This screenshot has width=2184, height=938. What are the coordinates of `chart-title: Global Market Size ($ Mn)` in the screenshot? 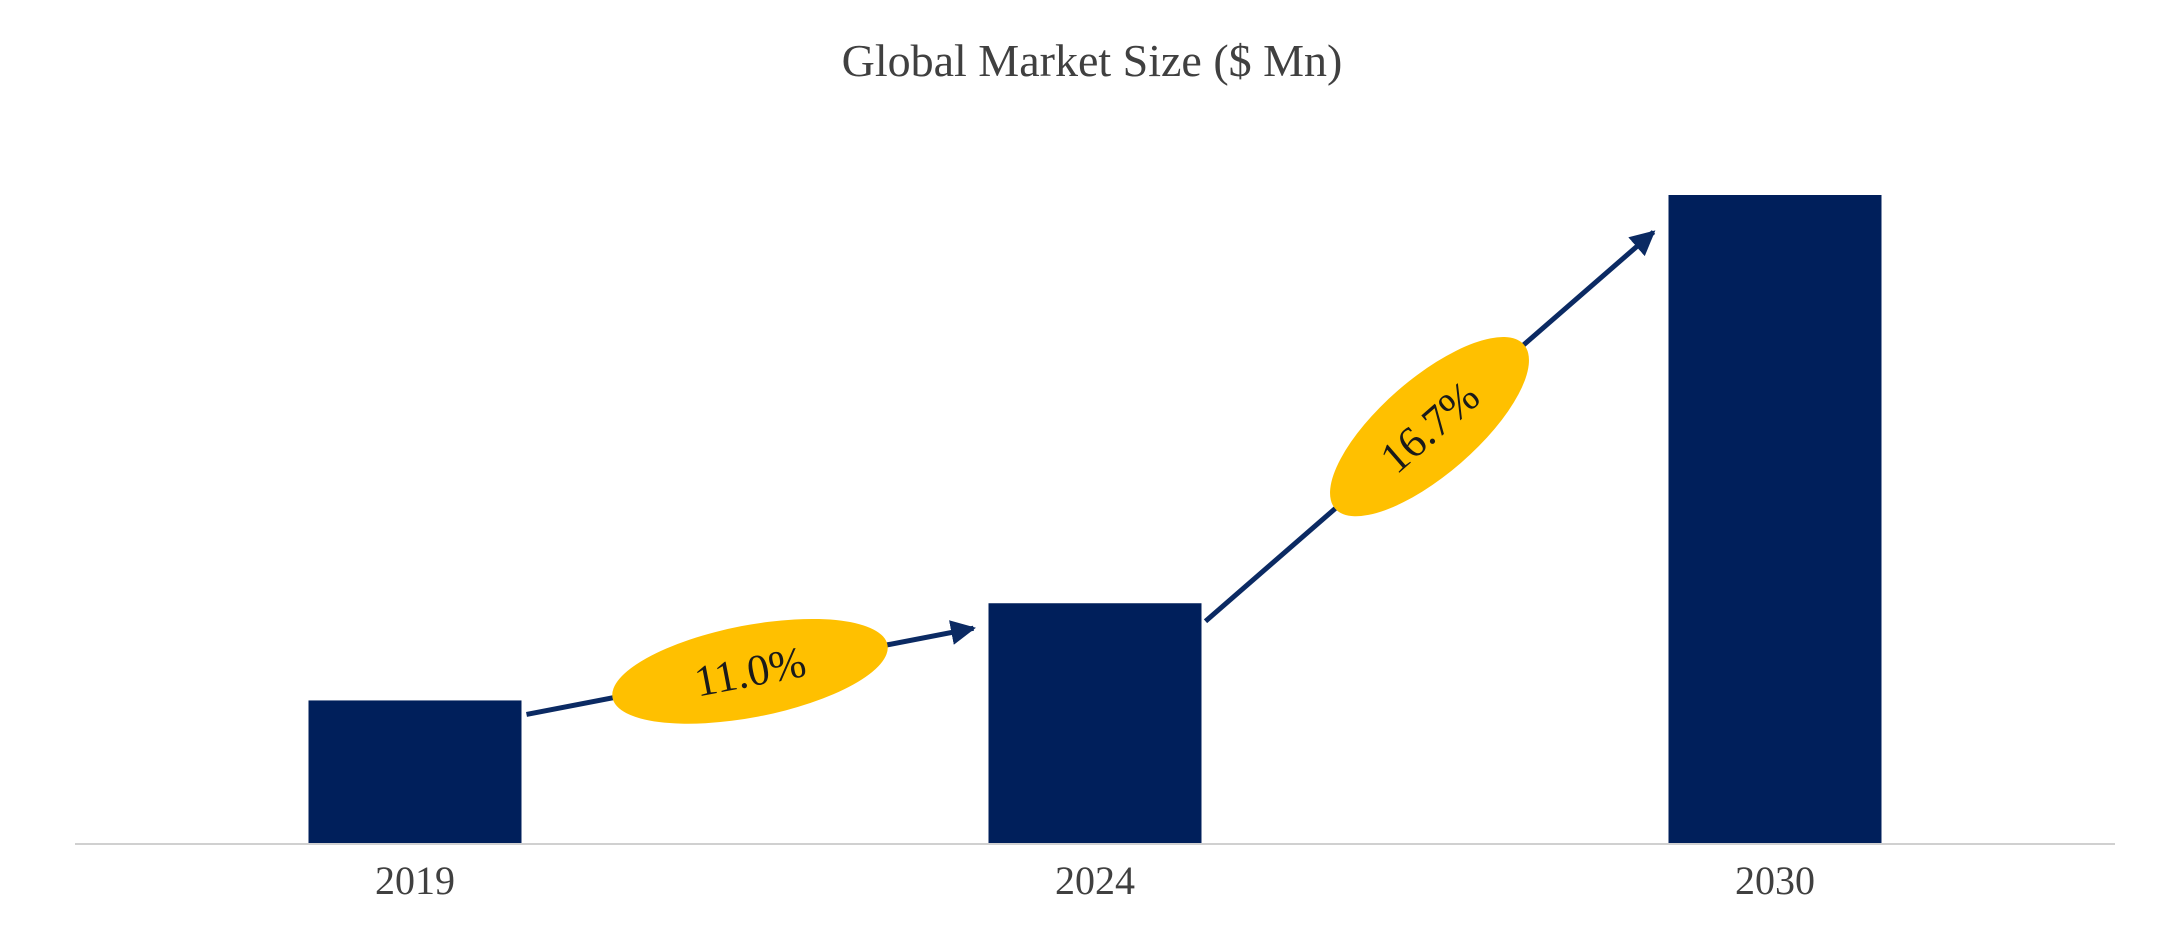 It's located at (1092, 60).